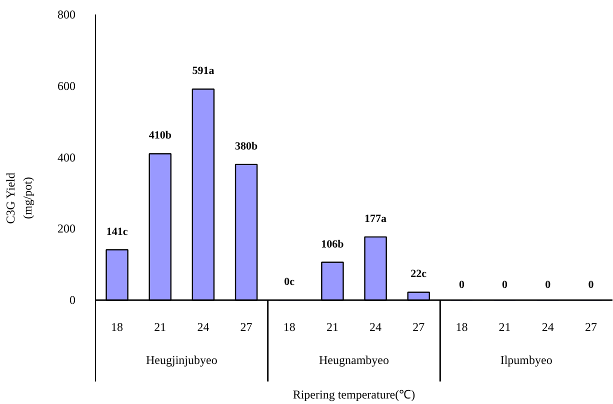 This screenshot has width=613, height=404. I want to click on data-label: 22c, so click(418, 274).